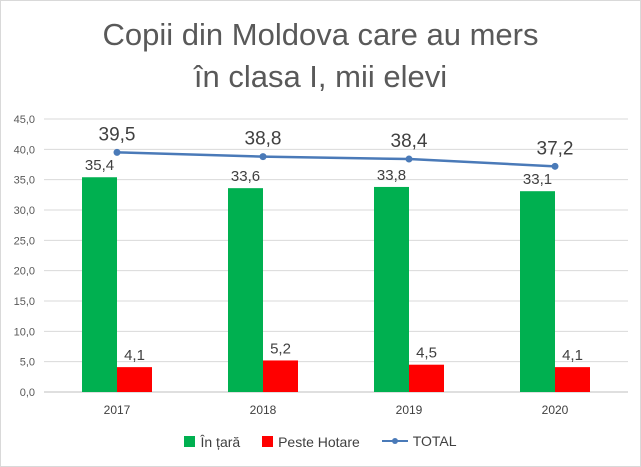 The height and width of the screenshot is (467, 641). Describe the element at coordinates (394, 441) in the screenshot. I see `legend-line-marker` at that location.